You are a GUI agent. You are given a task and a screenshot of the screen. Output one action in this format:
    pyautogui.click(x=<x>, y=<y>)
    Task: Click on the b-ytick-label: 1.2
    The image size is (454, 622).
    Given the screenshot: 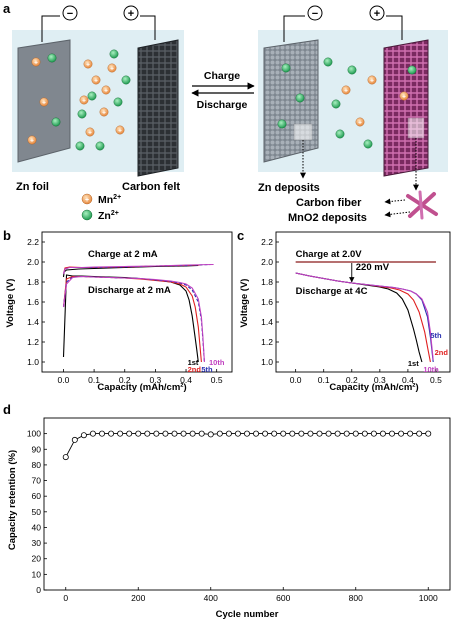 What is the action you would take?
    pyautogui.click(x=33, y=342)
    